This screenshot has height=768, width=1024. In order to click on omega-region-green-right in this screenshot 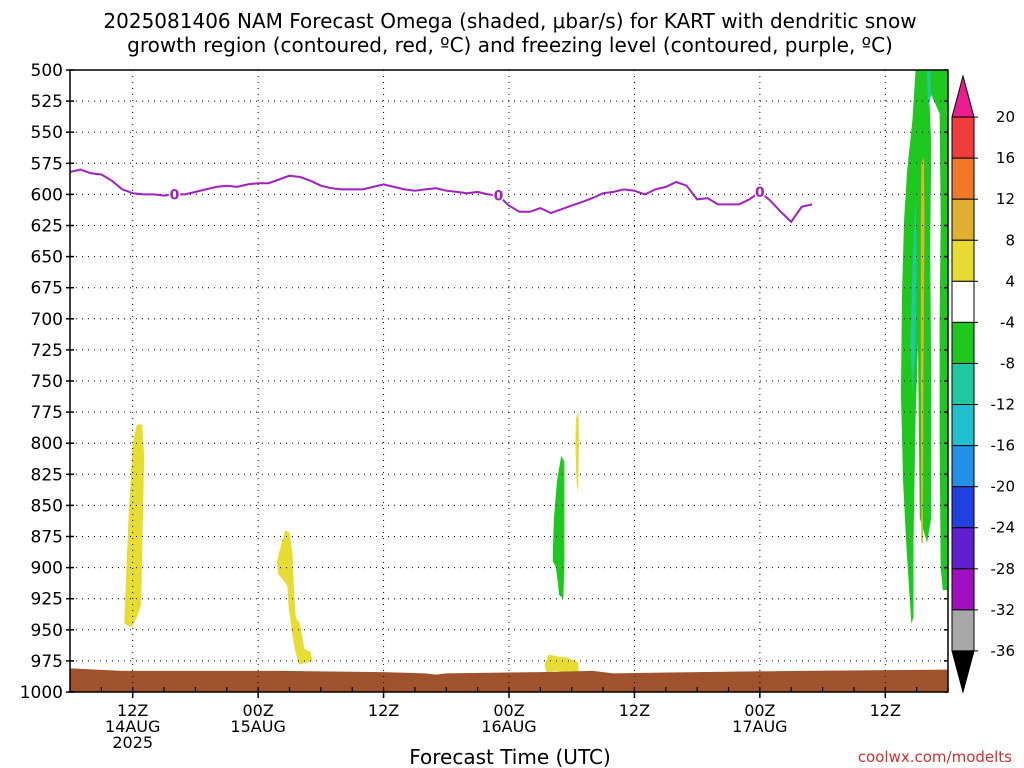, I will do `click(933, 330)`.